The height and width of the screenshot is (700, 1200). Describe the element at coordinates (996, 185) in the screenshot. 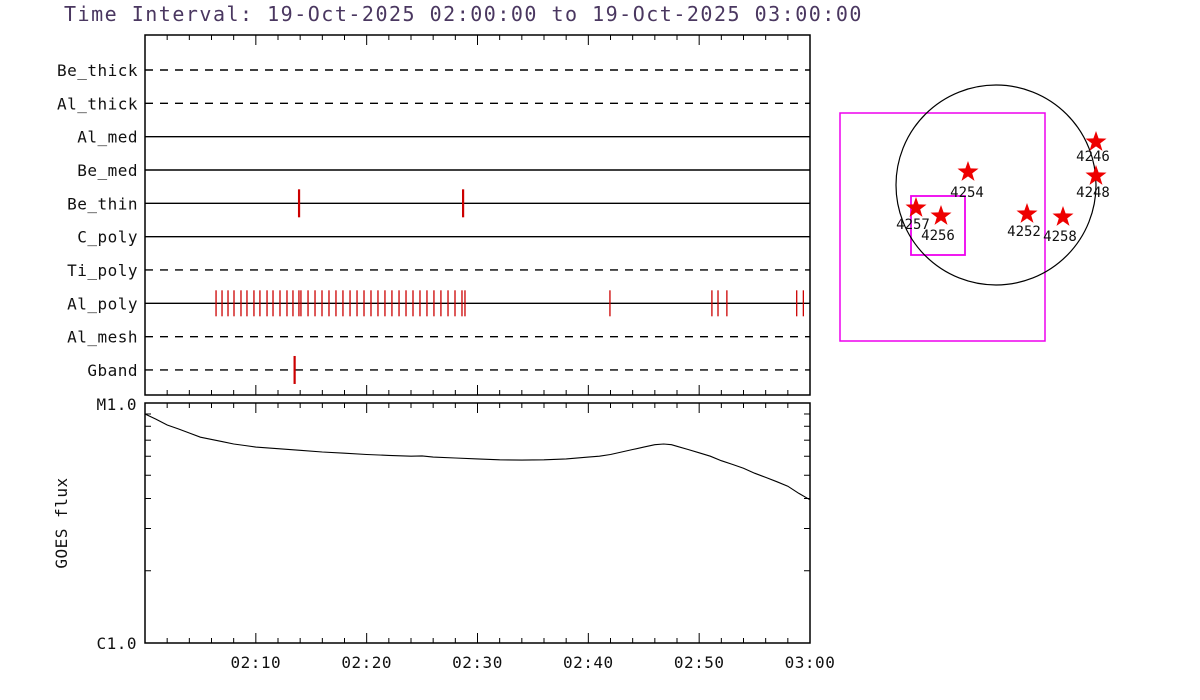

I see `solar-disk` at that location.